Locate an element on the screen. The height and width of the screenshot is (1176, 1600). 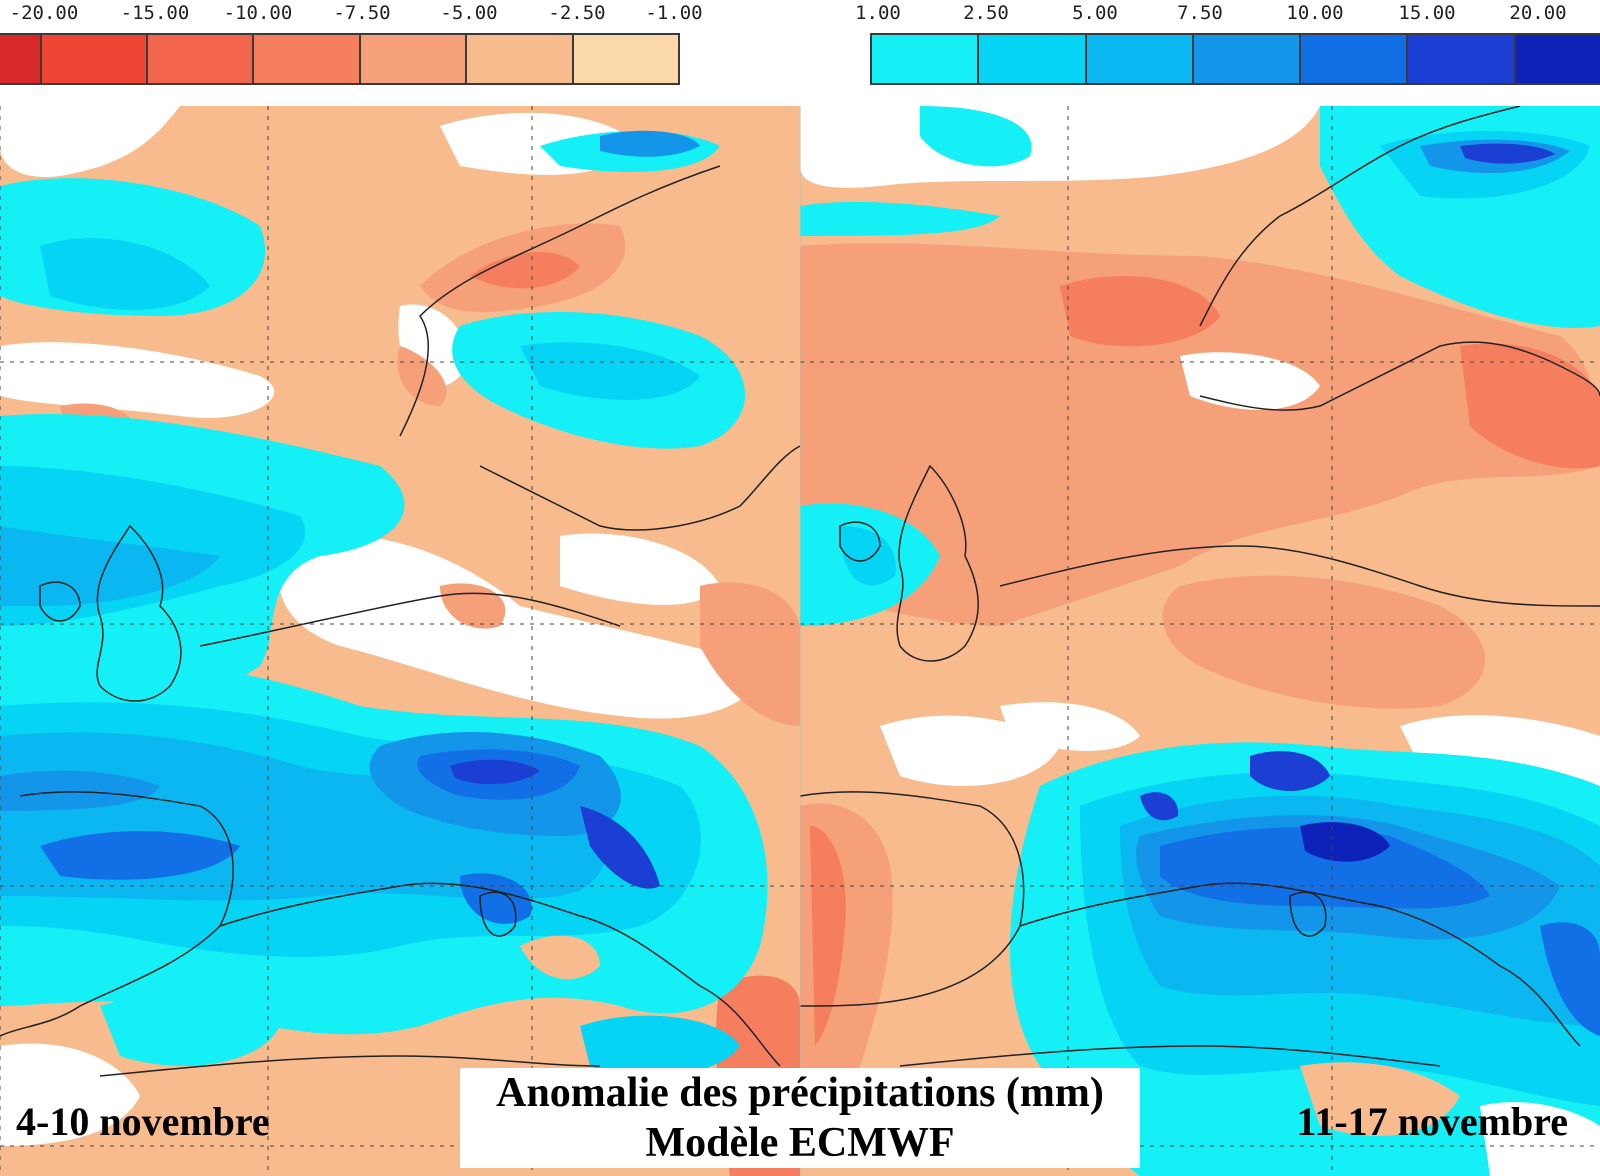
legend-tick: -15.00 is located at coordinates (155, 13).